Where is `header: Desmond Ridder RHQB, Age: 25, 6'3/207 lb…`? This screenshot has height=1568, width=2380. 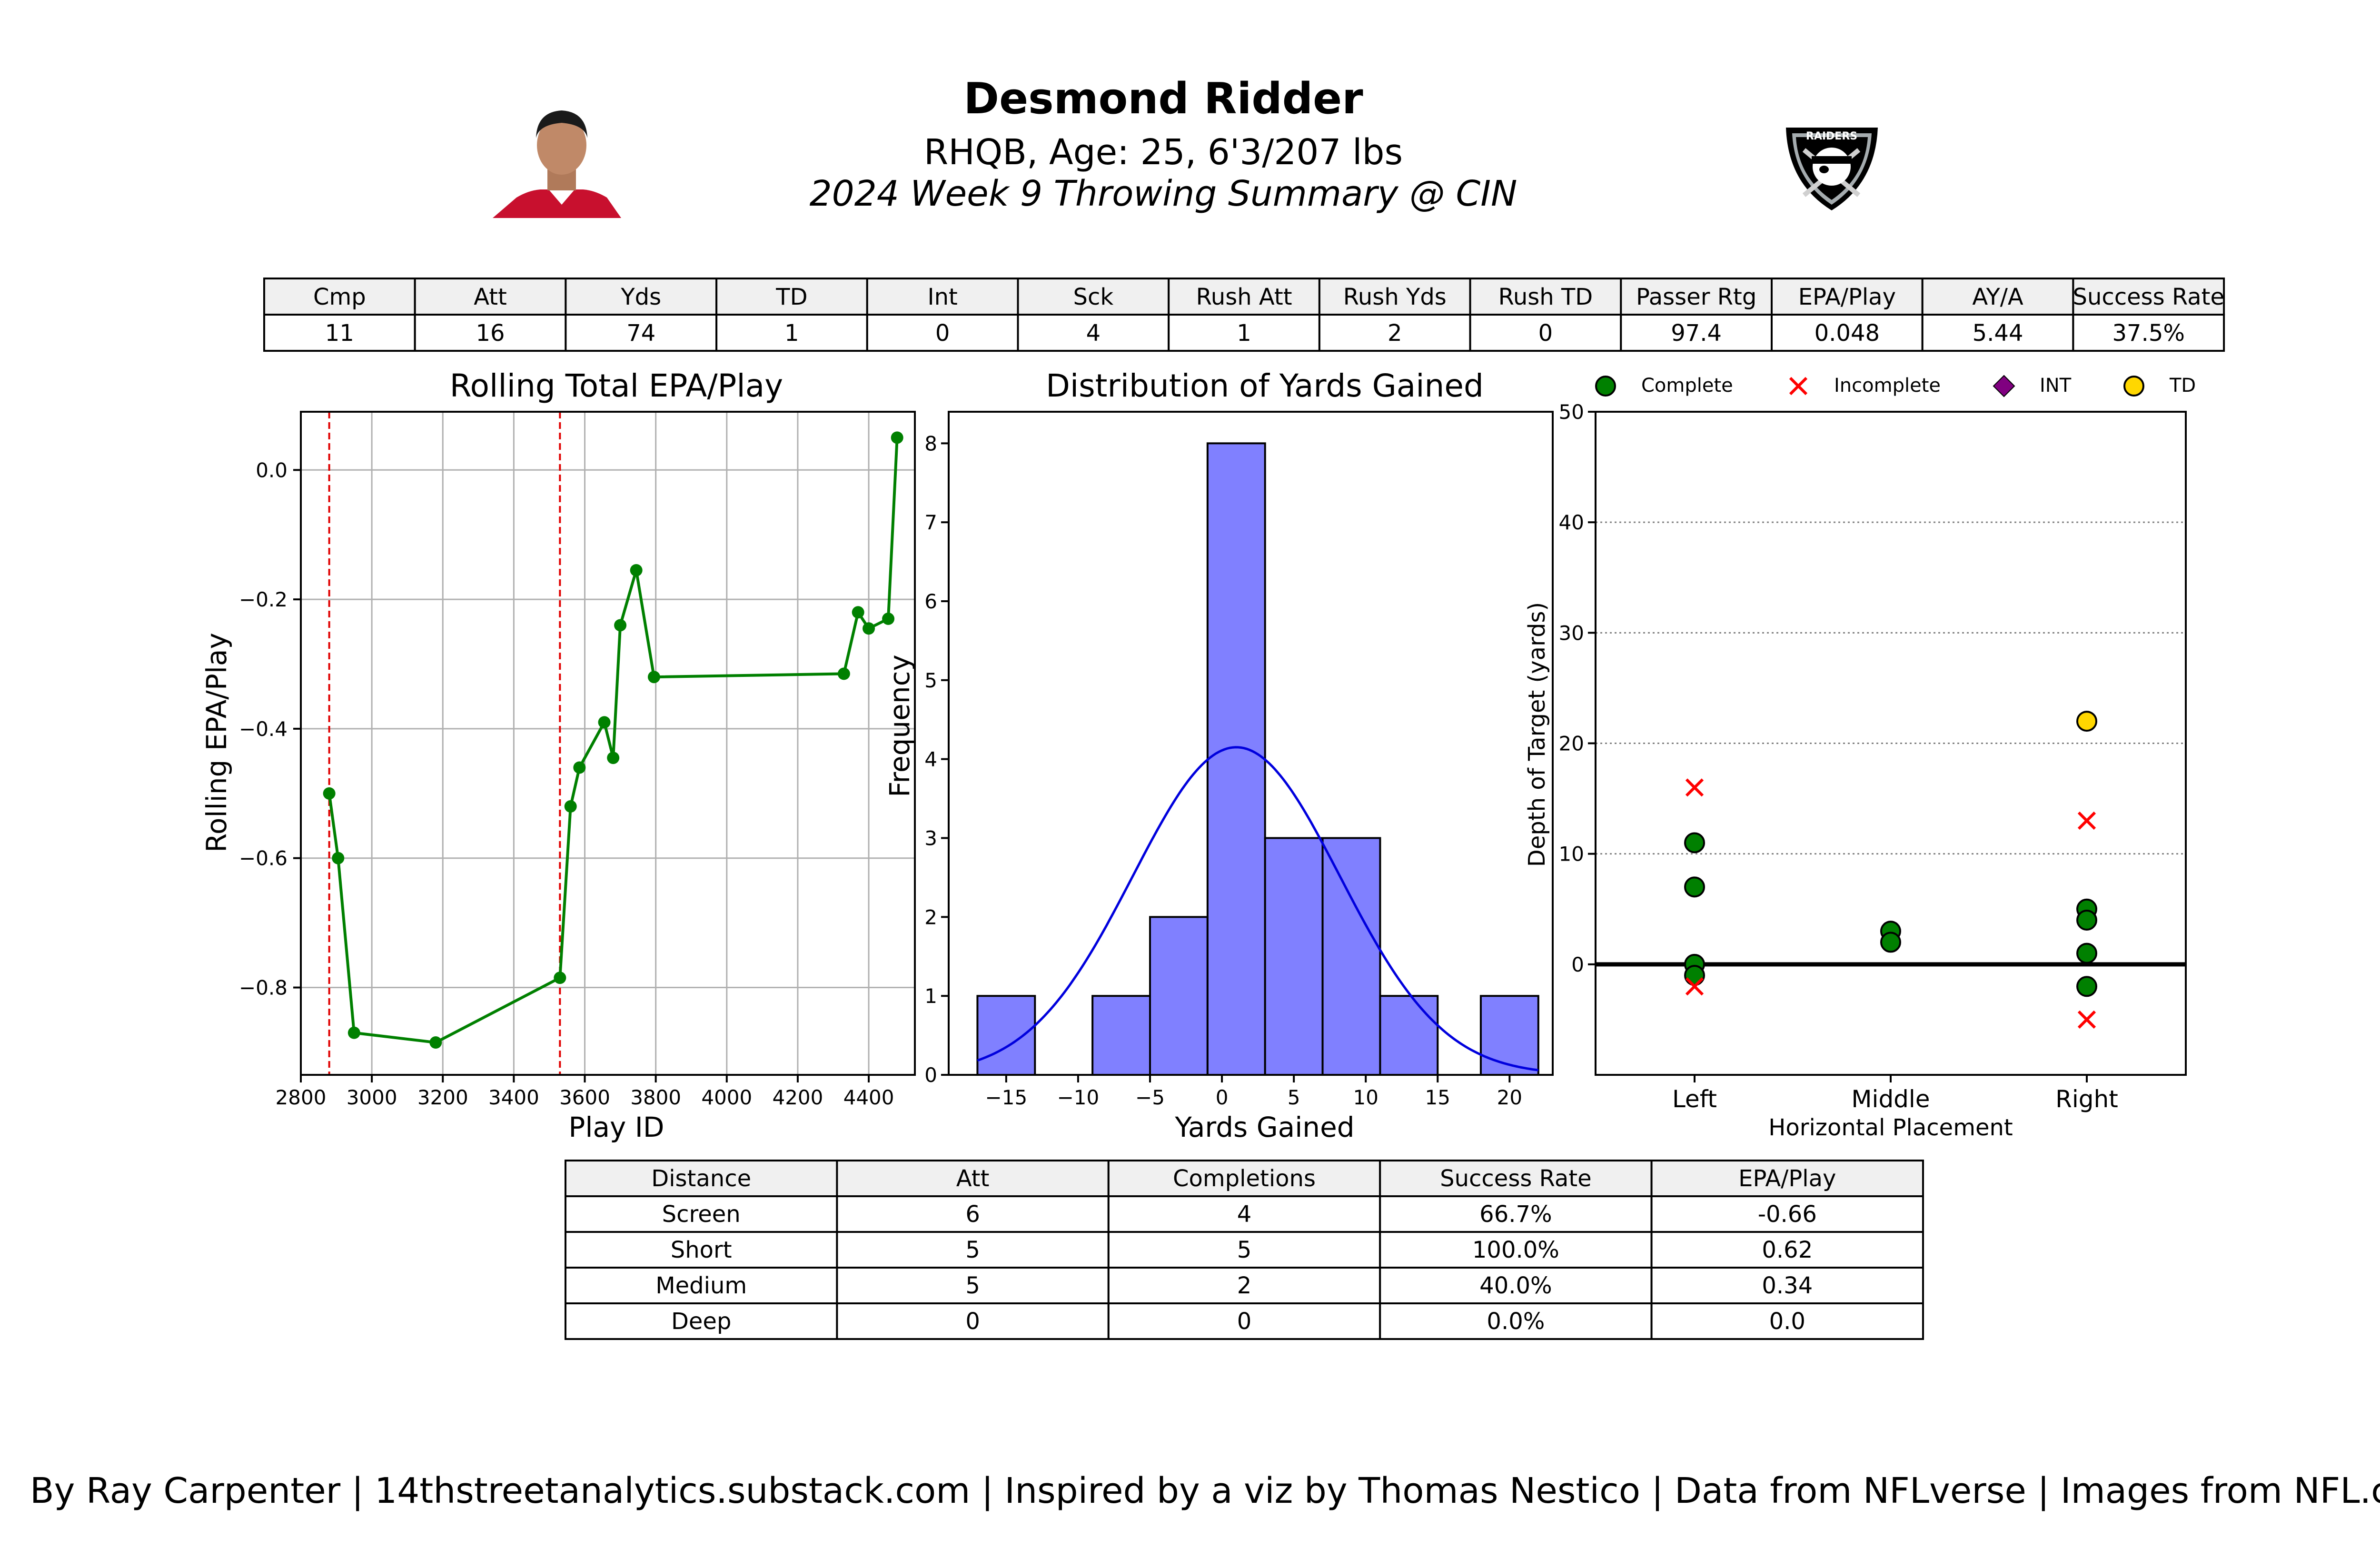
header: Desmond Ridder RHQB, Age: 25, 6'3/207 lb… is located at coordinates (1185, 146).